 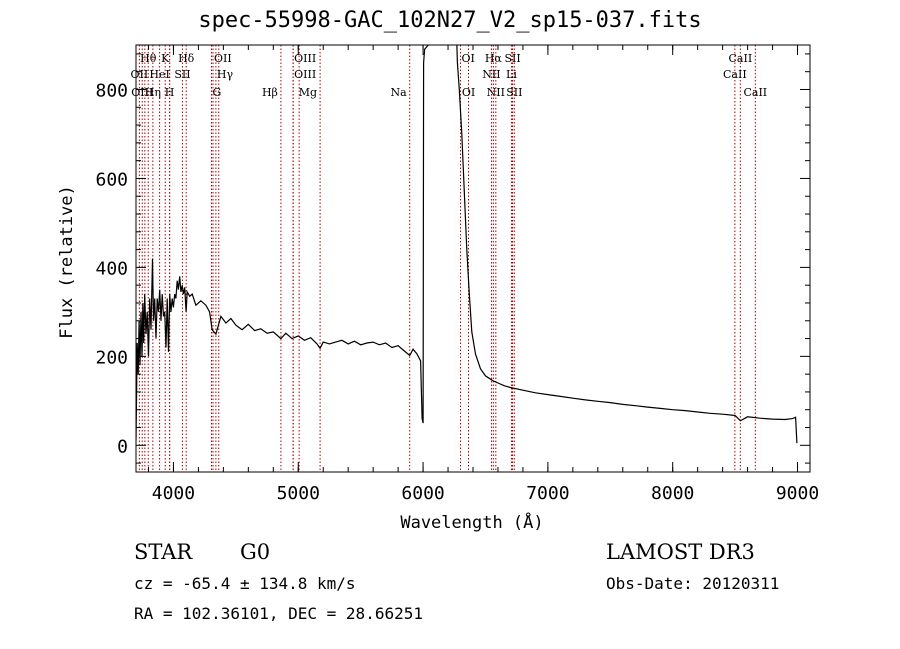 What do you see at coordinates (797, 493) in the screenshot?
I see `x-tick-label: 9000` at bounding box center [797, 493].